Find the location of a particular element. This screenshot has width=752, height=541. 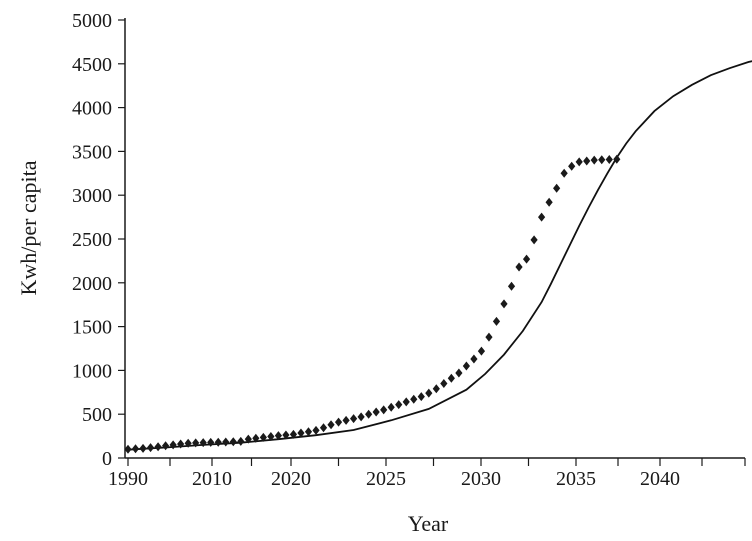

y-tick-label: 3000 is located at coordinates (92, 196).